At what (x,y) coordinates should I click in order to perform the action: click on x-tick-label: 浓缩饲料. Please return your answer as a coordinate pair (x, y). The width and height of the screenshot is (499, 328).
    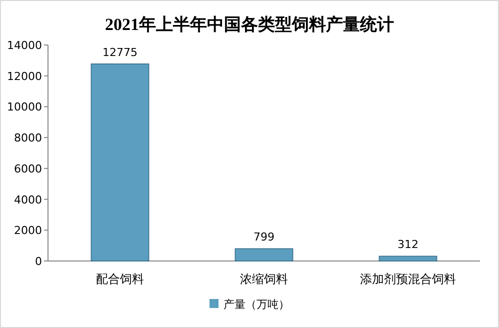
    Looking at the image, I should click on (264, 279).